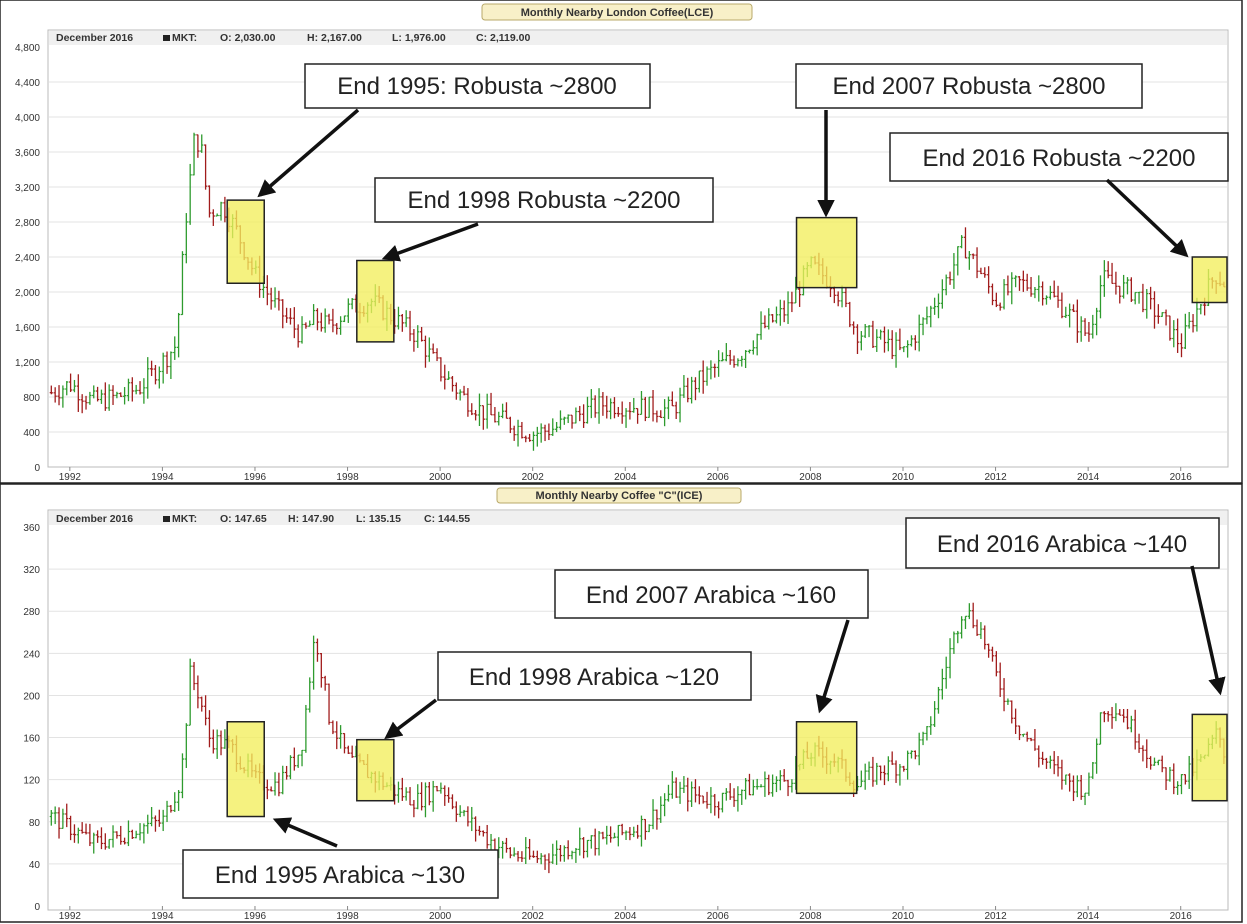 The width and height of the screenshot is (1247, 924). What do you see at coordinates (826, 252) in the screenshot?
I see `robusta-highlight-box` at bounding box center [826, 252].